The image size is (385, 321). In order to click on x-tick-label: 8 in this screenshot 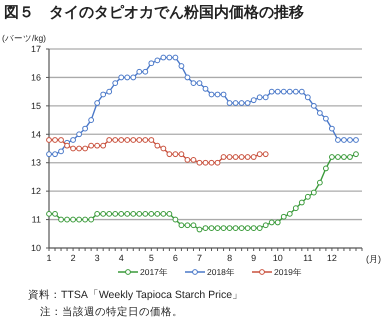, I will do `click(229, 258)`.